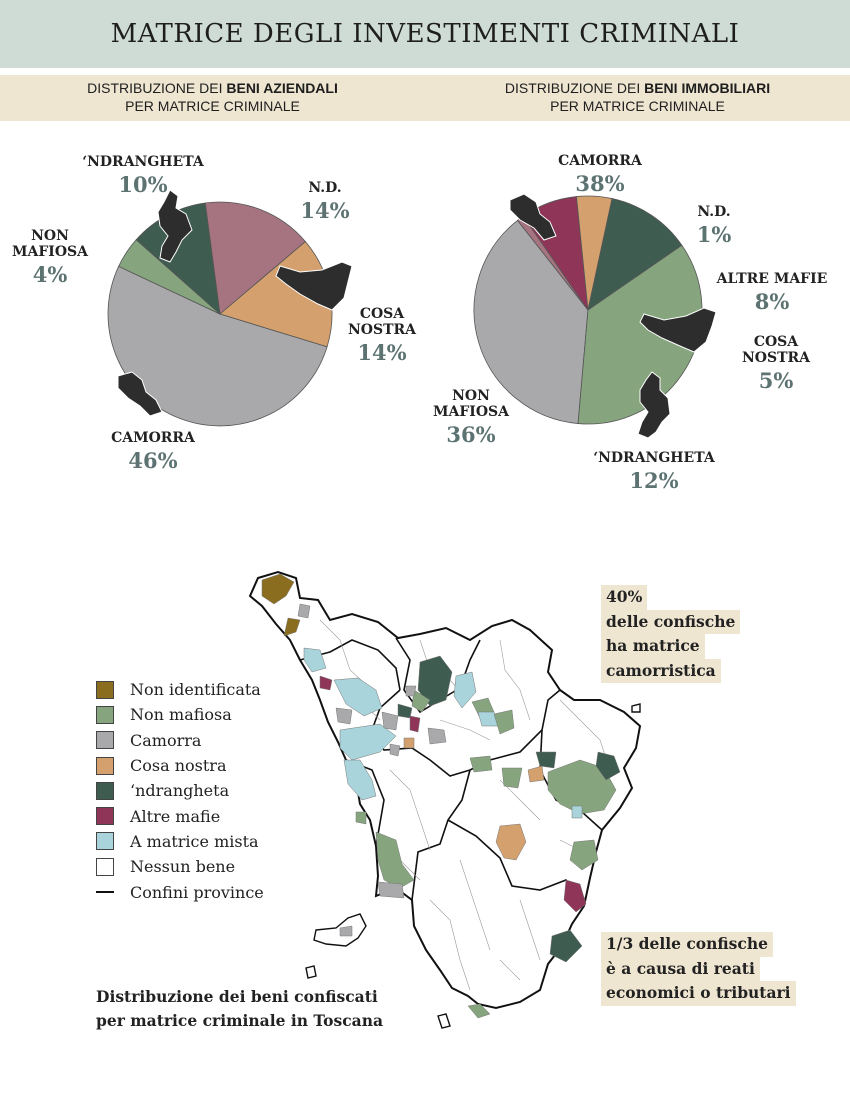 This screenshot has height=1099, width=850. I want to click on legend-label: Altre mafie, so click(175, 816).